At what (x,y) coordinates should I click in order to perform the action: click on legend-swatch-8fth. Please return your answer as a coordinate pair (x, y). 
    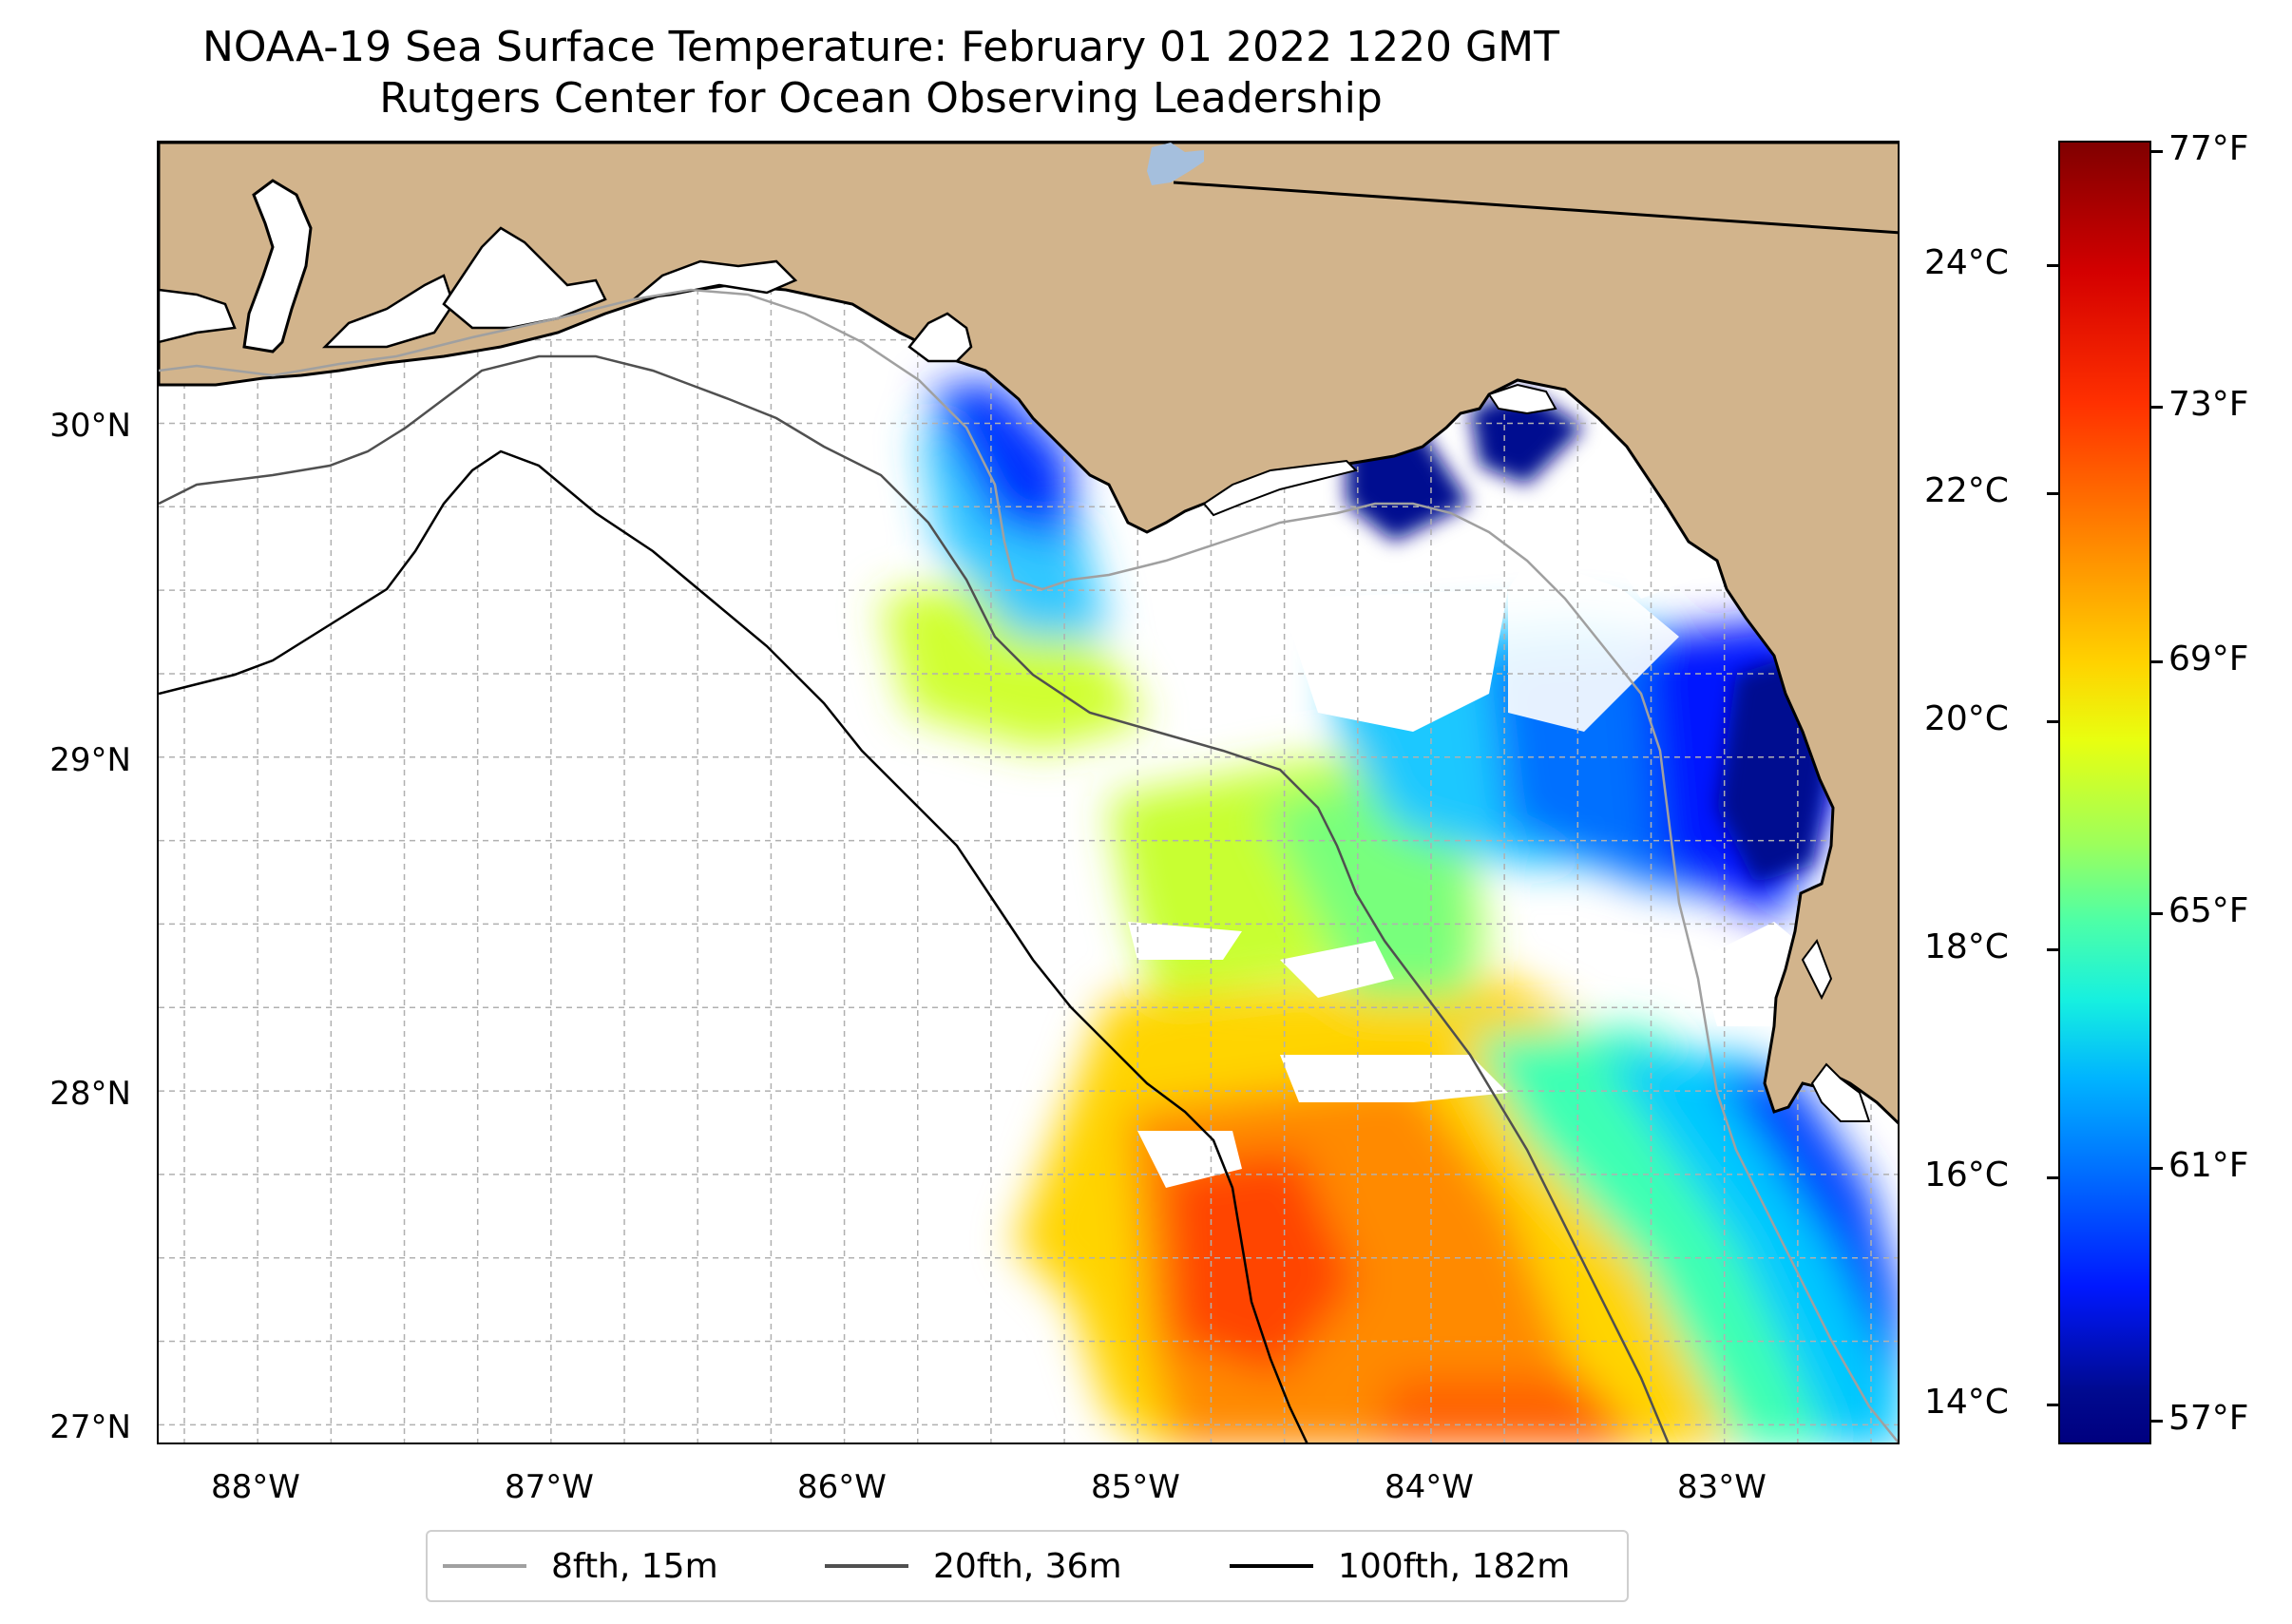
    Looking at the image, I should click on (484, 1566).